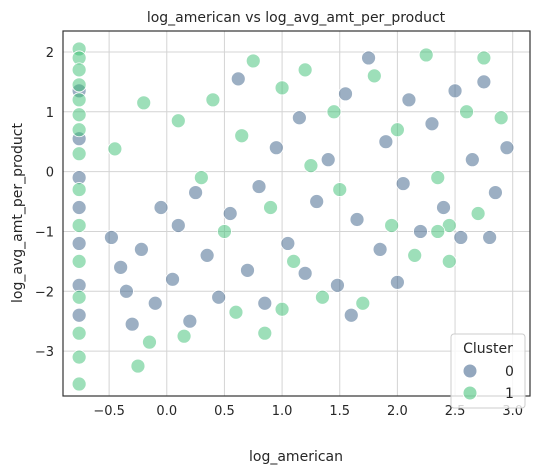  Describe the element at coordinates (509, 372) in the screenshot. I see `legend-label-cluster-0: 0` at that location.